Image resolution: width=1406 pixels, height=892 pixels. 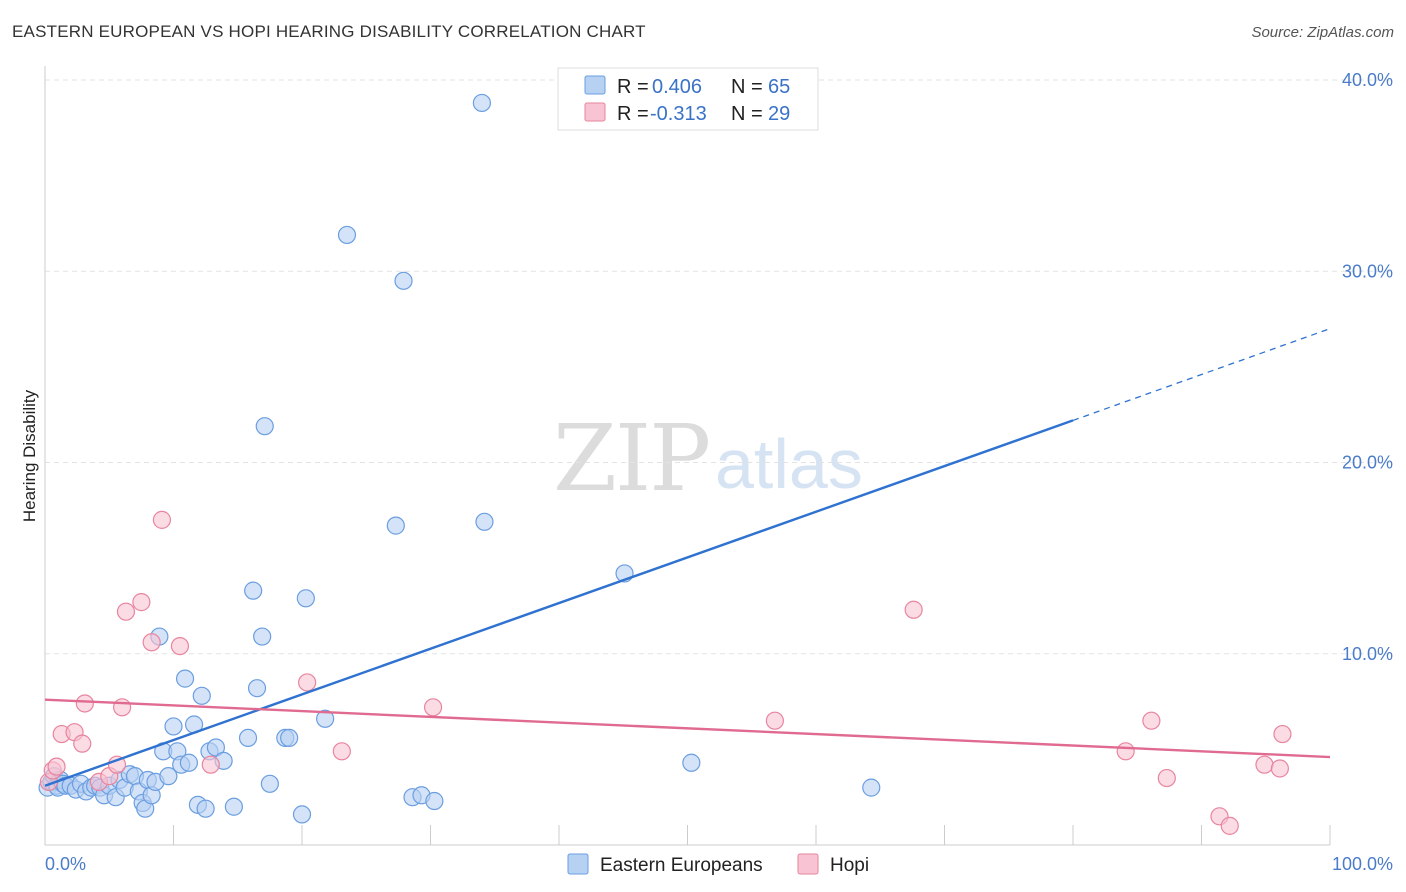 What do you see at coordinates (678, 114) in the screenshot?
I see `stats-legend-r-value-2: -0.313` at bounding box center [678, 114].